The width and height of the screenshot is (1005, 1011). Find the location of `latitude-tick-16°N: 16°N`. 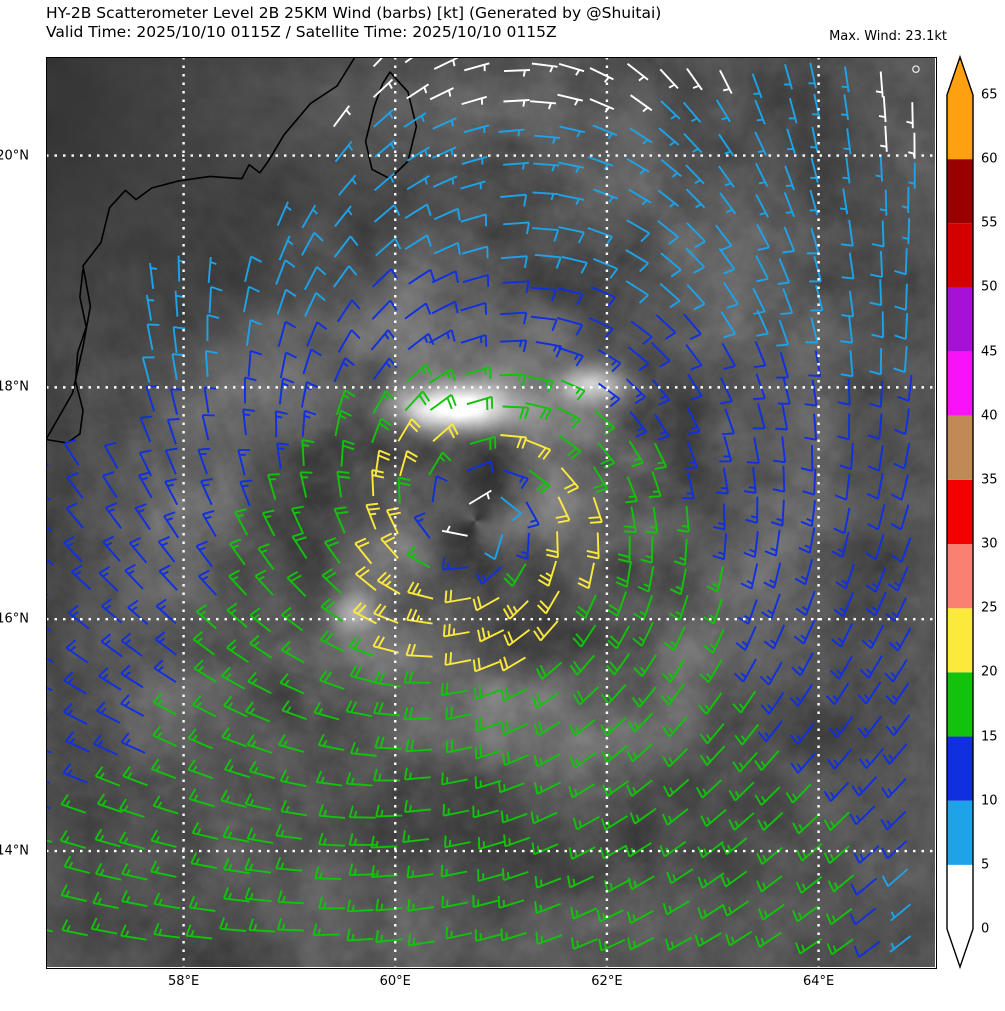

latitude-tick-16°N: 16°N is located at coordinates (14, 619).